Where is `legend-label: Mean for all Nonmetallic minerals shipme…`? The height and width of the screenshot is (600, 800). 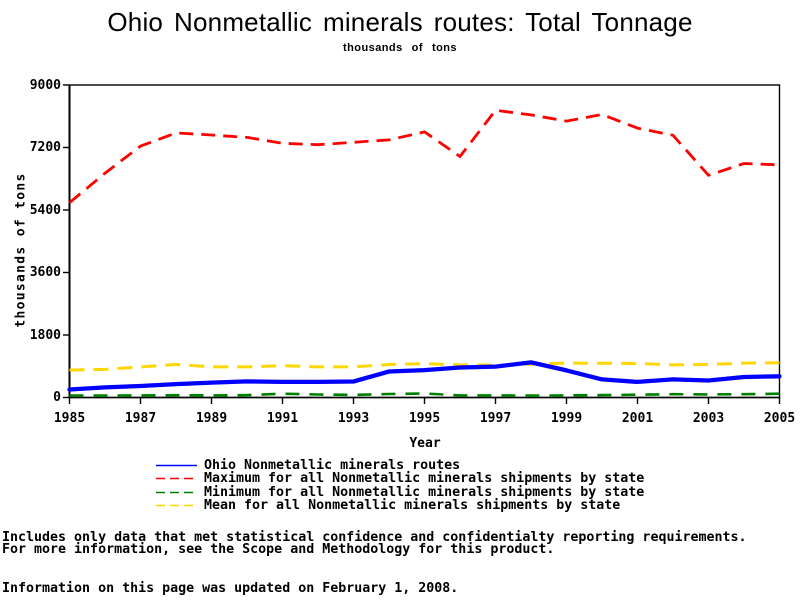 legend-label: Mean for all Nonmetallic minerals shipme… is located at coordinates (412, 505).